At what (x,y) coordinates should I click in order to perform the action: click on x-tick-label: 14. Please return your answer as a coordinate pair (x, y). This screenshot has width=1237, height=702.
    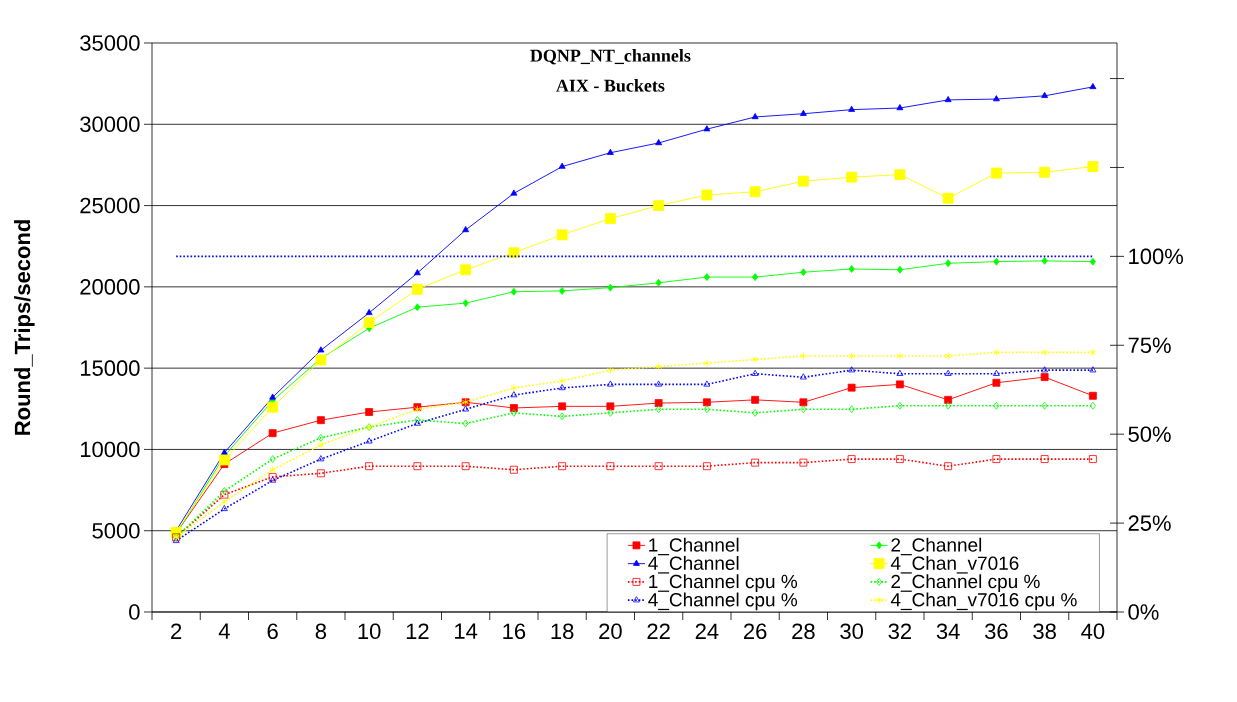
    Looking at the image, I should click on (466, 631).